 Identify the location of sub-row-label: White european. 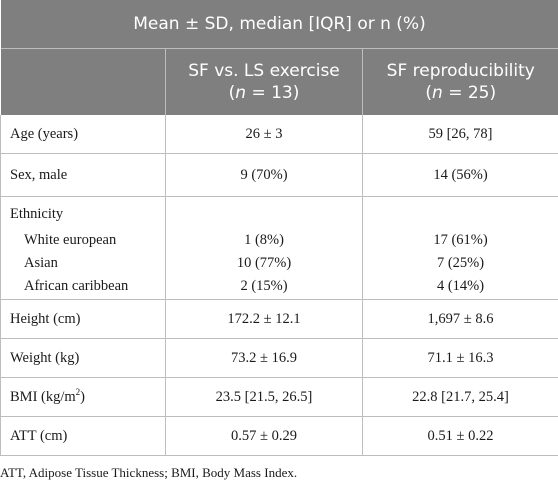
(70, 240).